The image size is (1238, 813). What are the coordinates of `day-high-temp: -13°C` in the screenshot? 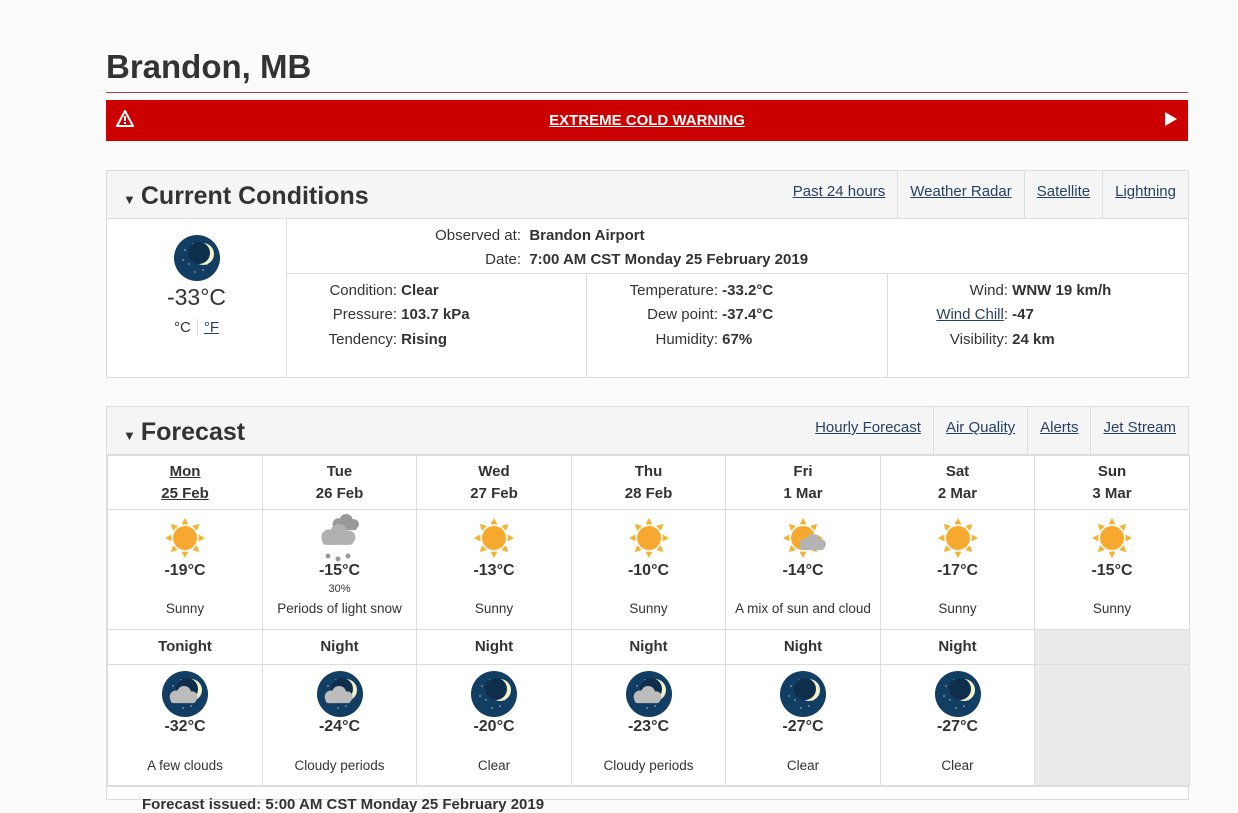 It's located at (494, 570).